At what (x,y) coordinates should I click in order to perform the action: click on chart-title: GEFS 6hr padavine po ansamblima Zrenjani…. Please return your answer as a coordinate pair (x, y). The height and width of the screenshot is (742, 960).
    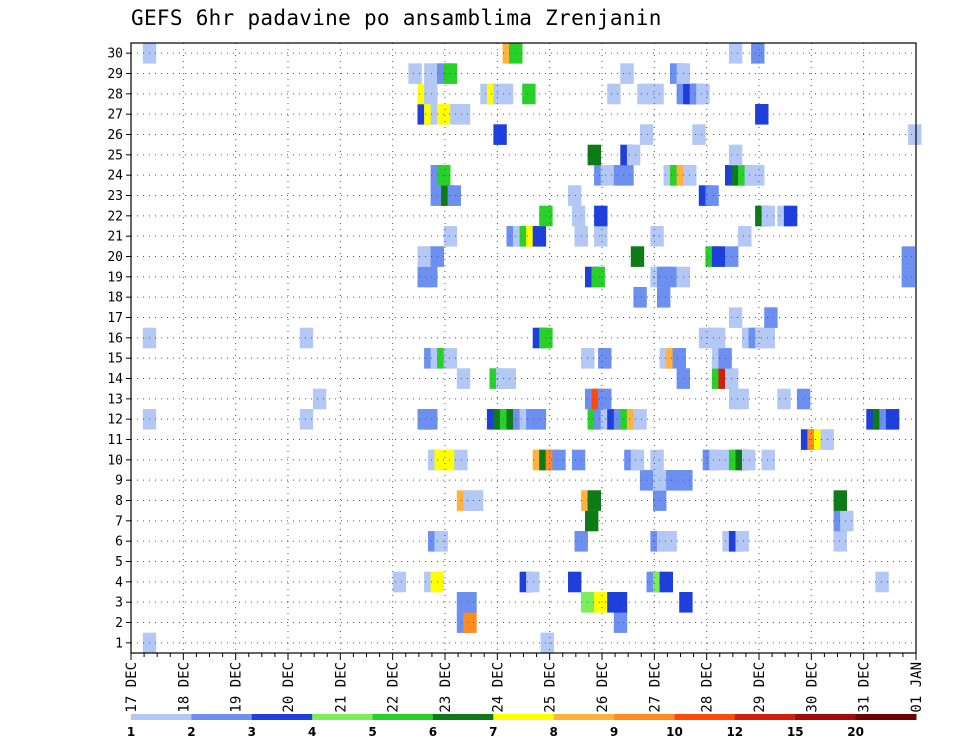
    Looking at the image, I should click on (396, 18).